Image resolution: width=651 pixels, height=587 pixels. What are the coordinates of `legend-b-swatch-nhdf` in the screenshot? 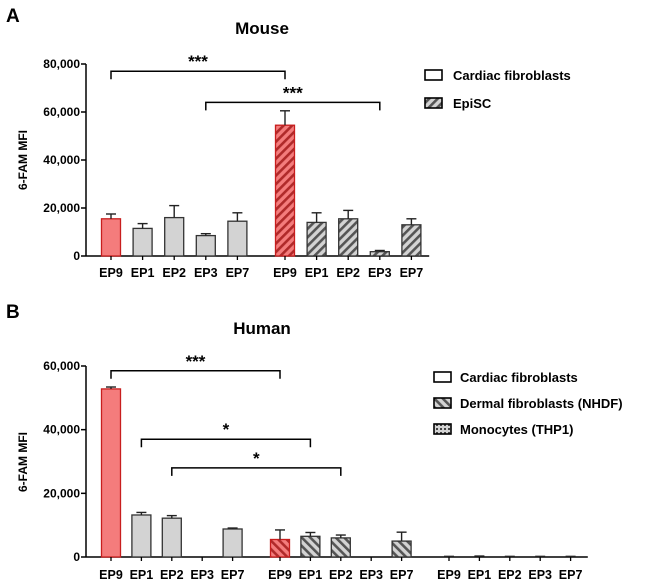 It's located at (442, 403).